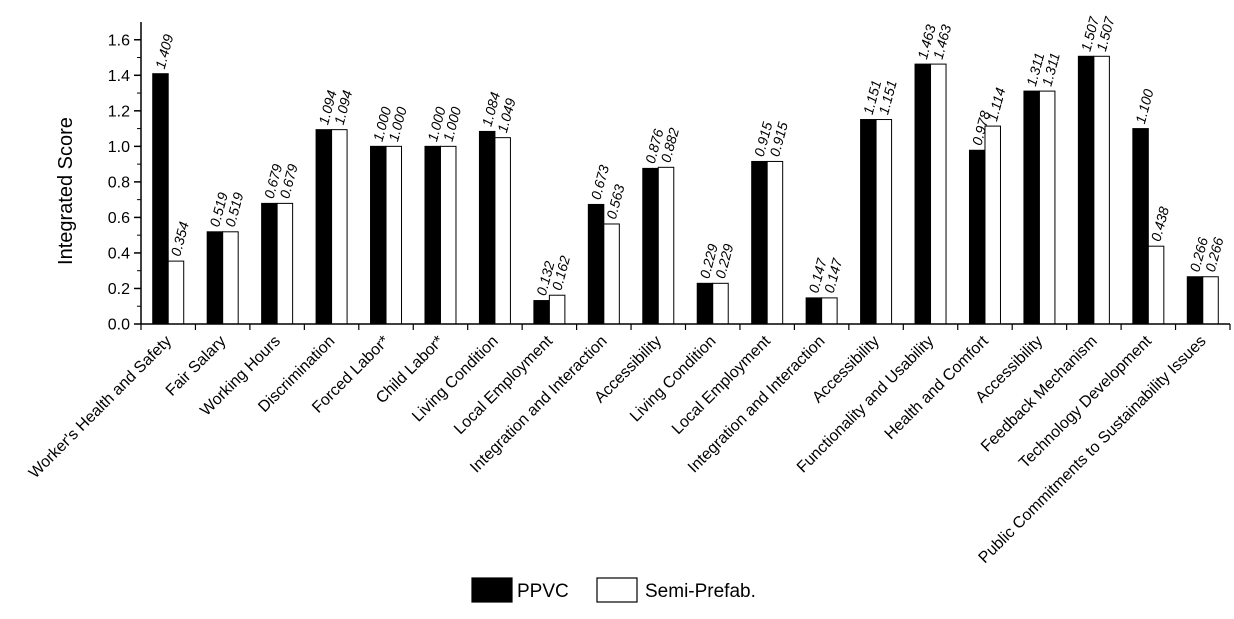 This screenshot has width=1234, height=619. Describe the element at coordinates (617, 590) in the screenshot. I see `legend-swatch-semi-prefab` at that location.